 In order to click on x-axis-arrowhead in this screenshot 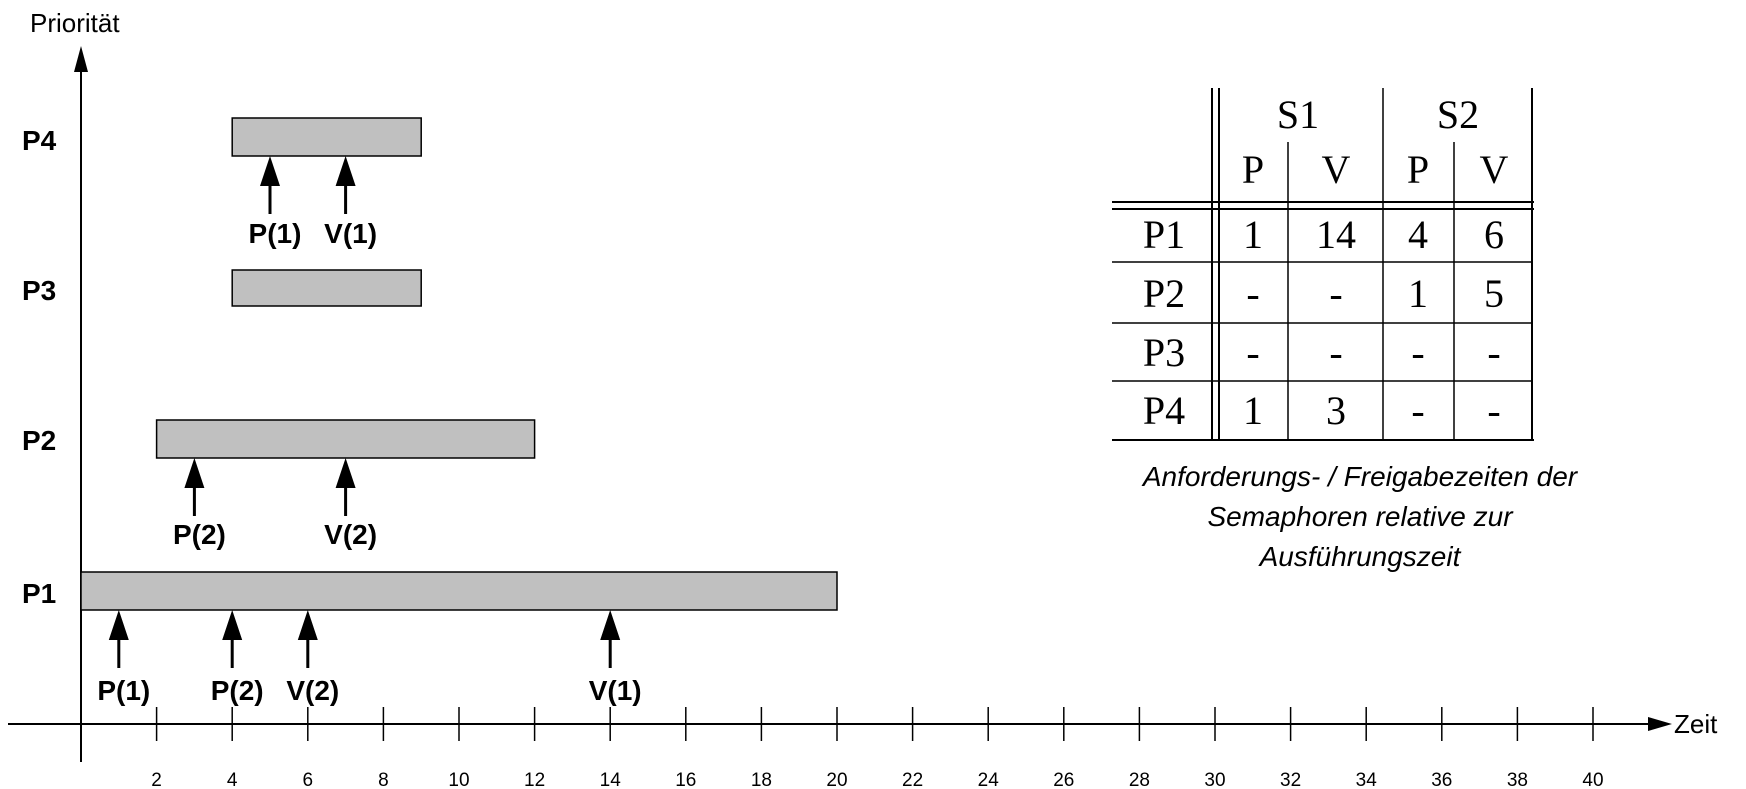, I will do `click(1660, 724)`.